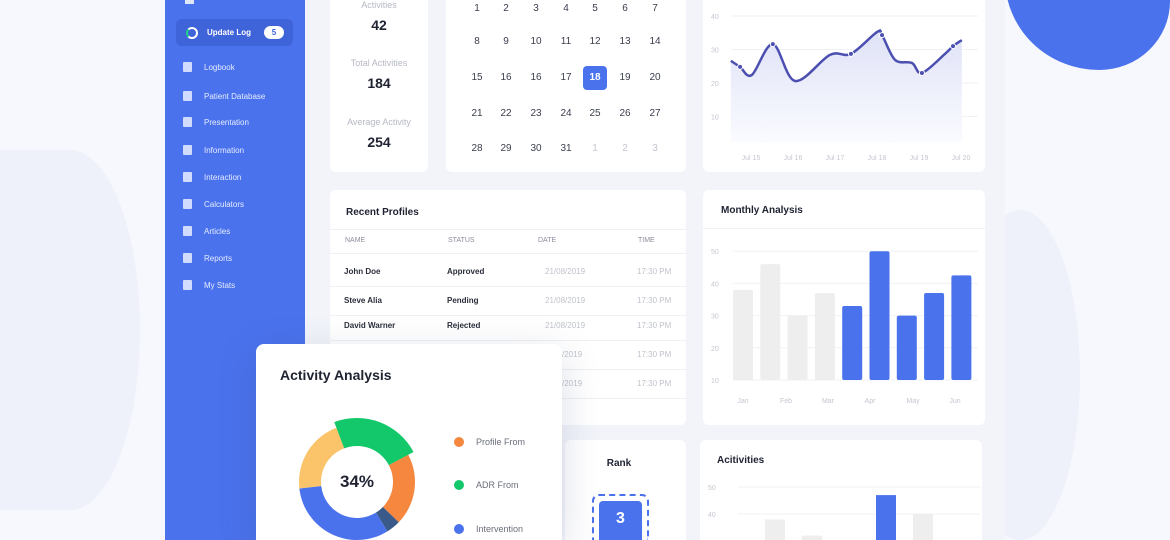  Describe the element at coordinates (566, 8) in the screenshot. I see `calendar-day: 4` at that location.